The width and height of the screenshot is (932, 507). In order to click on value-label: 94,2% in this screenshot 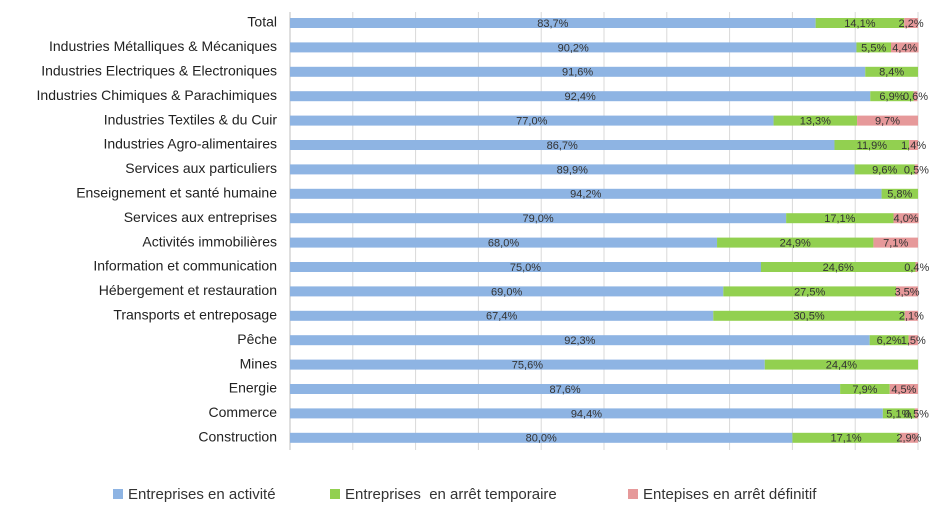, I will do `click(585, 195)`.